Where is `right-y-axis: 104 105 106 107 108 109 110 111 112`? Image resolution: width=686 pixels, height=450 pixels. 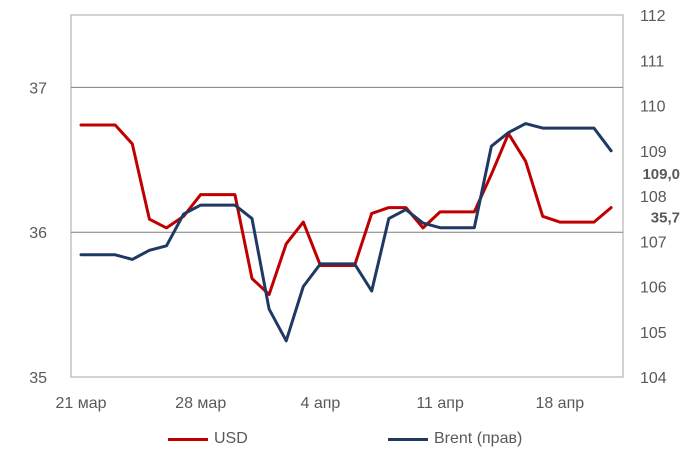
right-y-axis: 104 105 106 107 108 109 110 111 112 is located at coordinates (653, 197).